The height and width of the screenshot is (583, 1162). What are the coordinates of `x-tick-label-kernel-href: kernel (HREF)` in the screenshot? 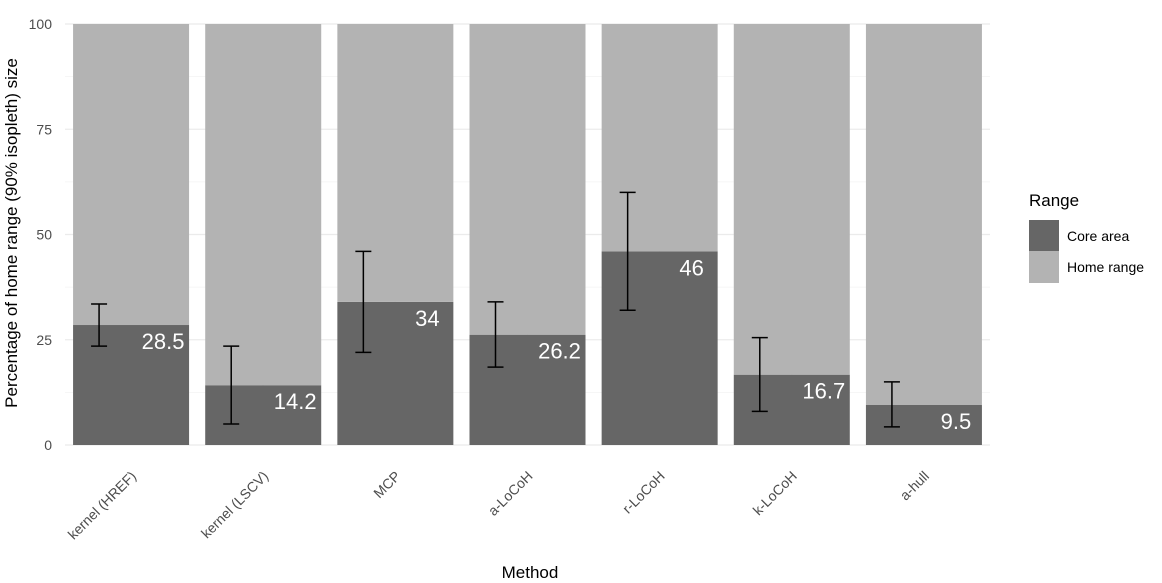 It's located at (102, 505).